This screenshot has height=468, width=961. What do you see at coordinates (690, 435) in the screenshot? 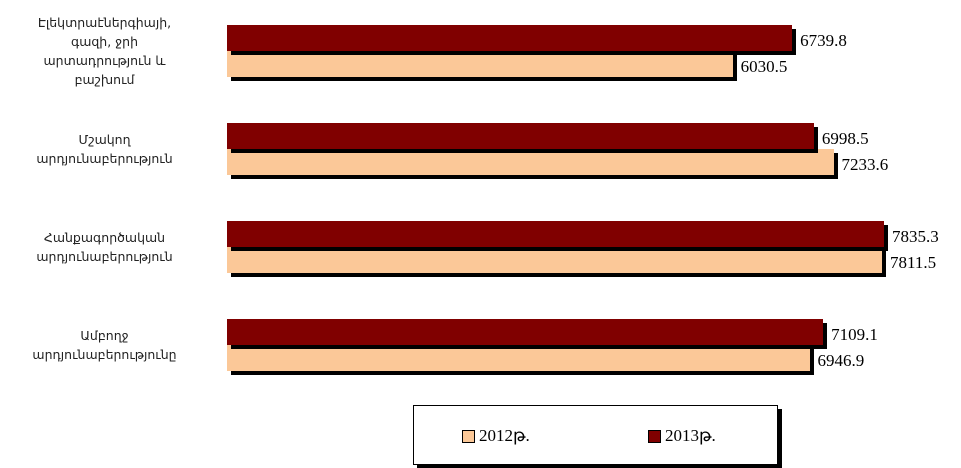
I see `legend-label: 2013թ.` at bounding box center [690, 435].